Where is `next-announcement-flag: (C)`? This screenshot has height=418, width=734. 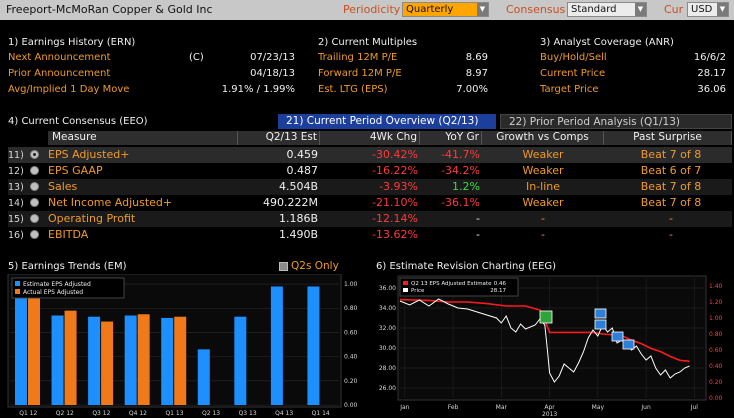
next-announcement-flag: (C) is located at coordinates (196, 57).